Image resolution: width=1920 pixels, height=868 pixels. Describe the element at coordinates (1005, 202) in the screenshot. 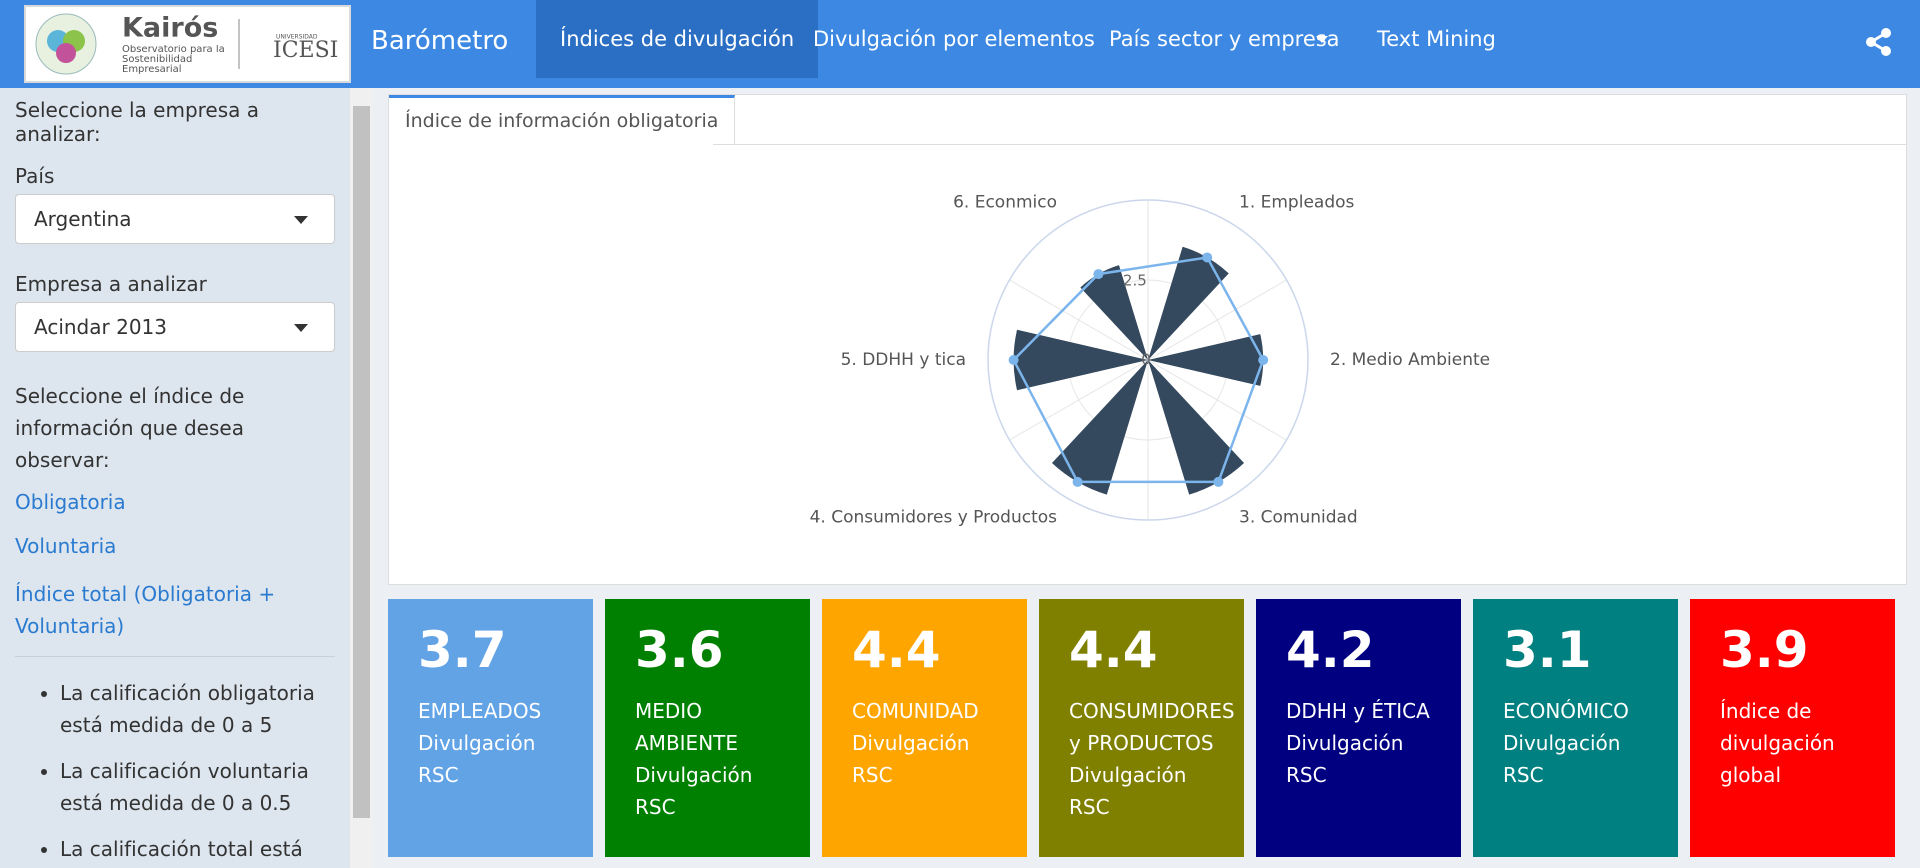

I see `category-label: 6. Econmico` at that location.